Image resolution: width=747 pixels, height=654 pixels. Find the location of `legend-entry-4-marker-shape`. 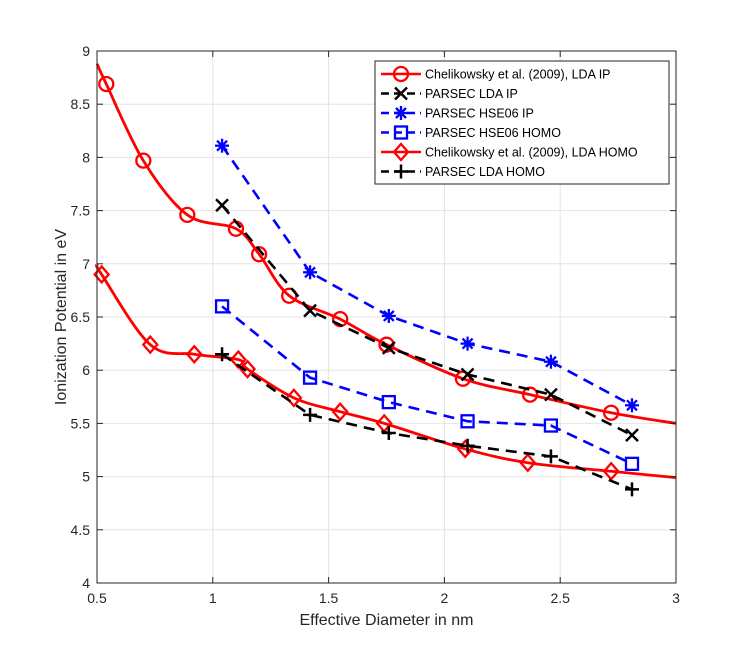

legend-entry-4-marker-shape is located at coordinates (401, 152).